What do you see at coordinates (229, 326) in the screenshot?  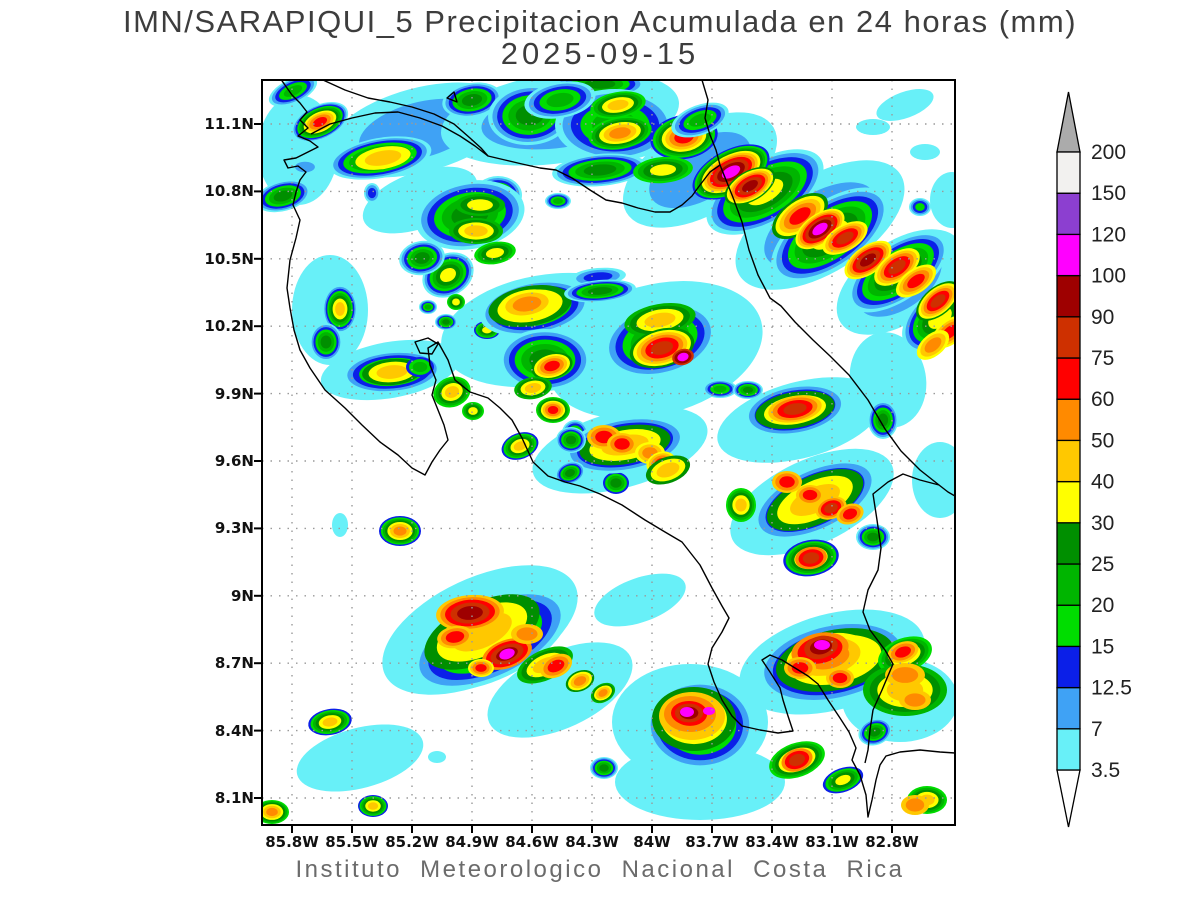 I see `lat-label: 10.2N` at bounding box center [229, 326].